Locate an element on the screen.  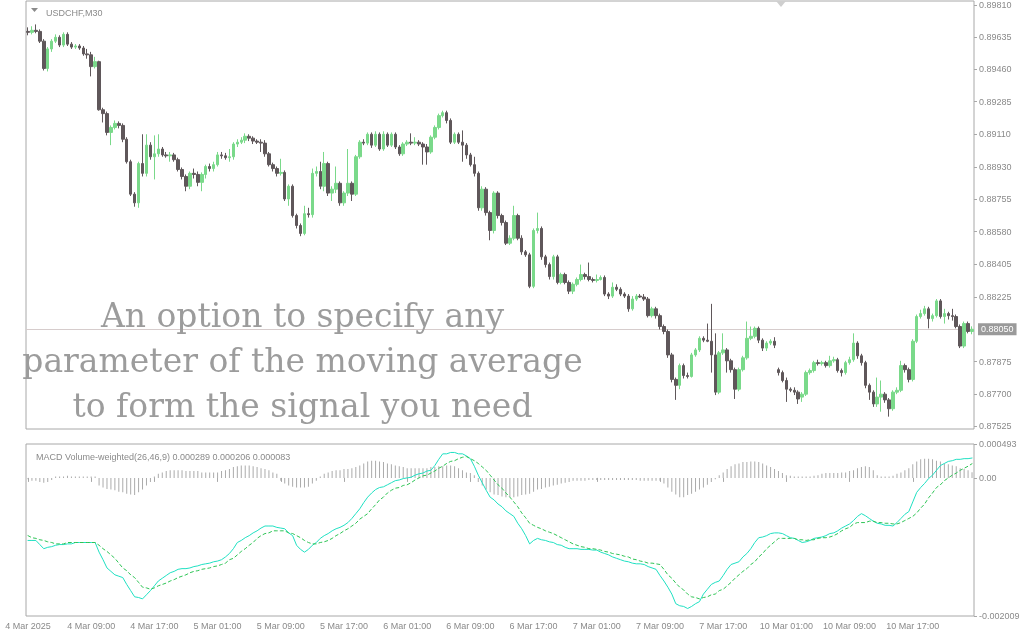
text: MACD Volume-weighted(26,46,9) 0.000289 0.000206 0.000083 is located at coordinates (163, 456).